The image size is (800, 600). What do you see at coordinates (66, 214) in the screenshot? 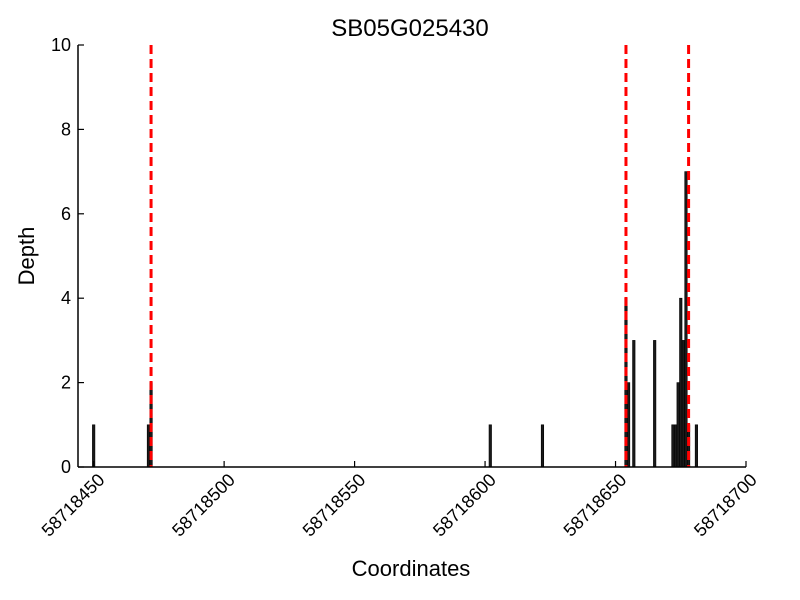
I see `y-tick-label: 6` at bounding box center [66, 214].